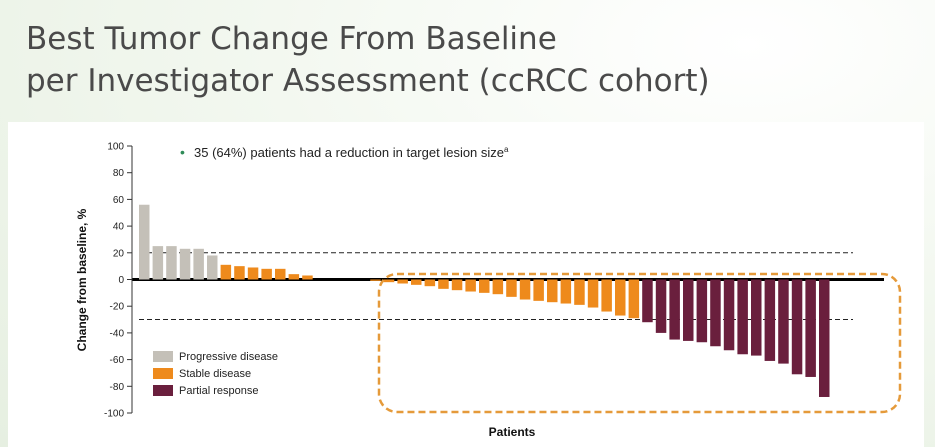  I want to click on x-axis-label: Patients, so click(512, 432).